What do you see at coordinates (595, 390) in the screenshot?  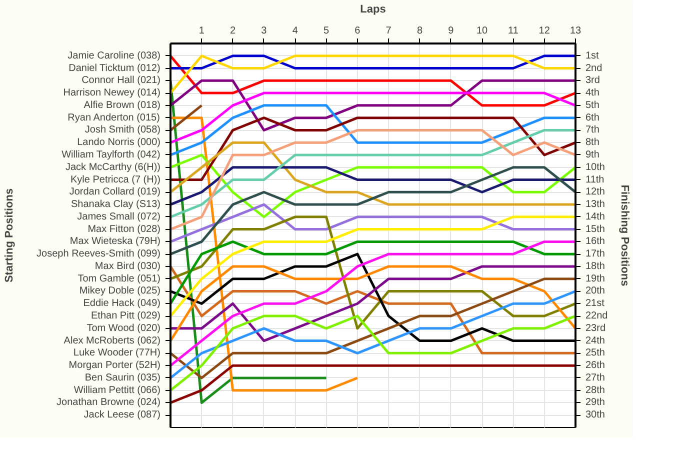 I see `y-tick-label: 28th` at bounding box center [595, 390].